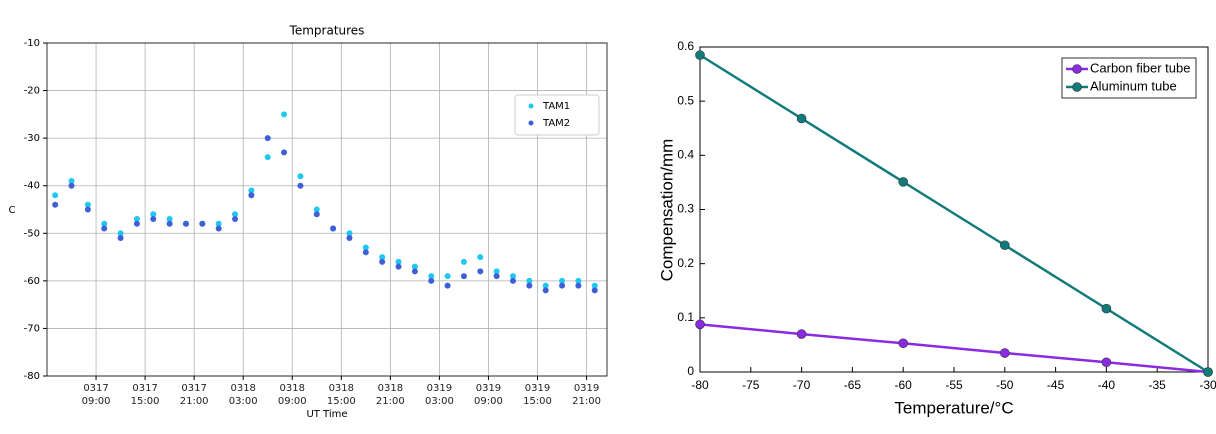 This screenshot has width=1216, height=434. I want to click on y-tick-label: -10, so click(32, 43).